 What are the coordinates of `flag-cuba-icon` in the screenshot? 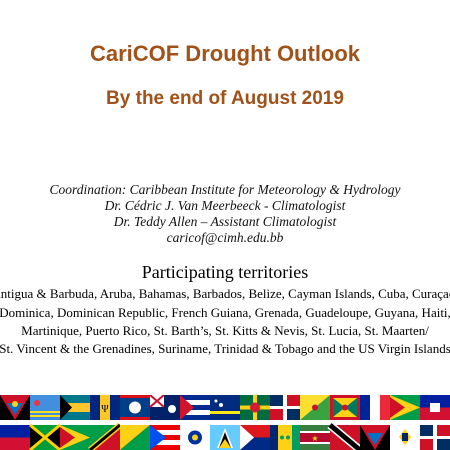 It's located at (195, 407).